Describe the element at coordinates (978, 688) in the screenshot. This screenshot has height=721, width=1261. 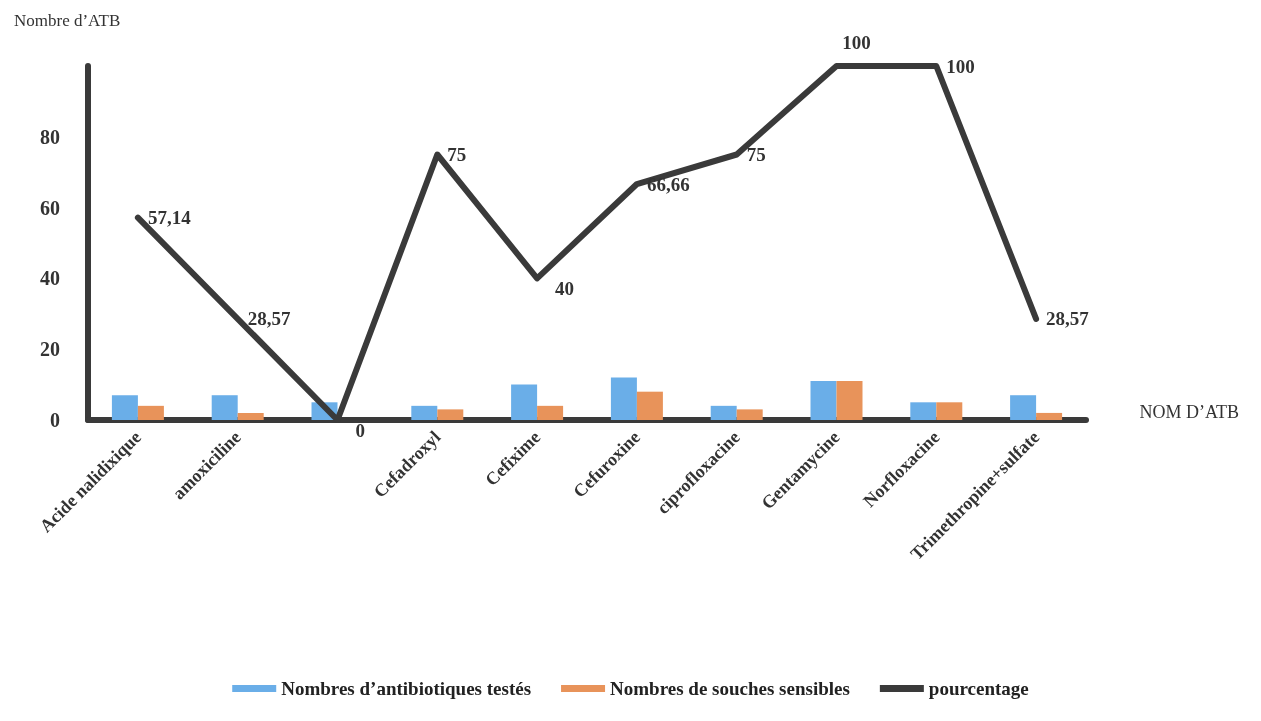
I see `legend-label: pourcentage` at that location.